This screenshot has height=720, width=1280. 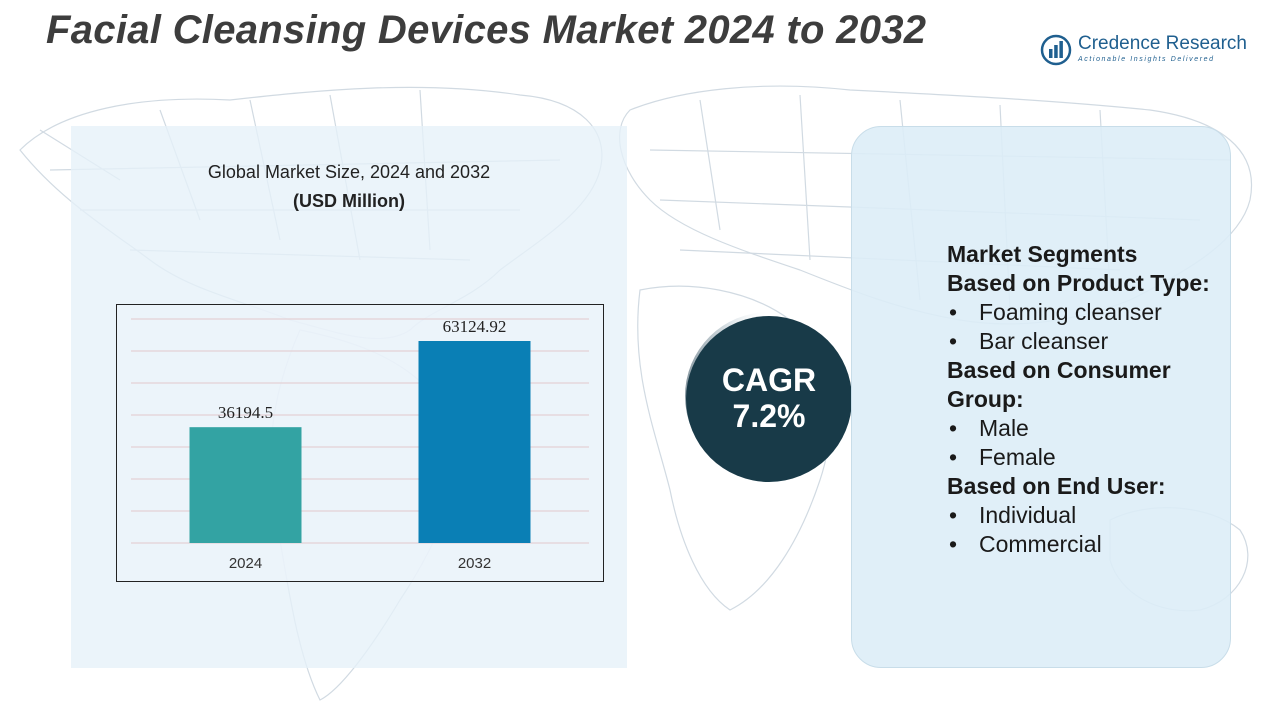 I want to click on segment-item: • Male, so click(x=1097, y=428).